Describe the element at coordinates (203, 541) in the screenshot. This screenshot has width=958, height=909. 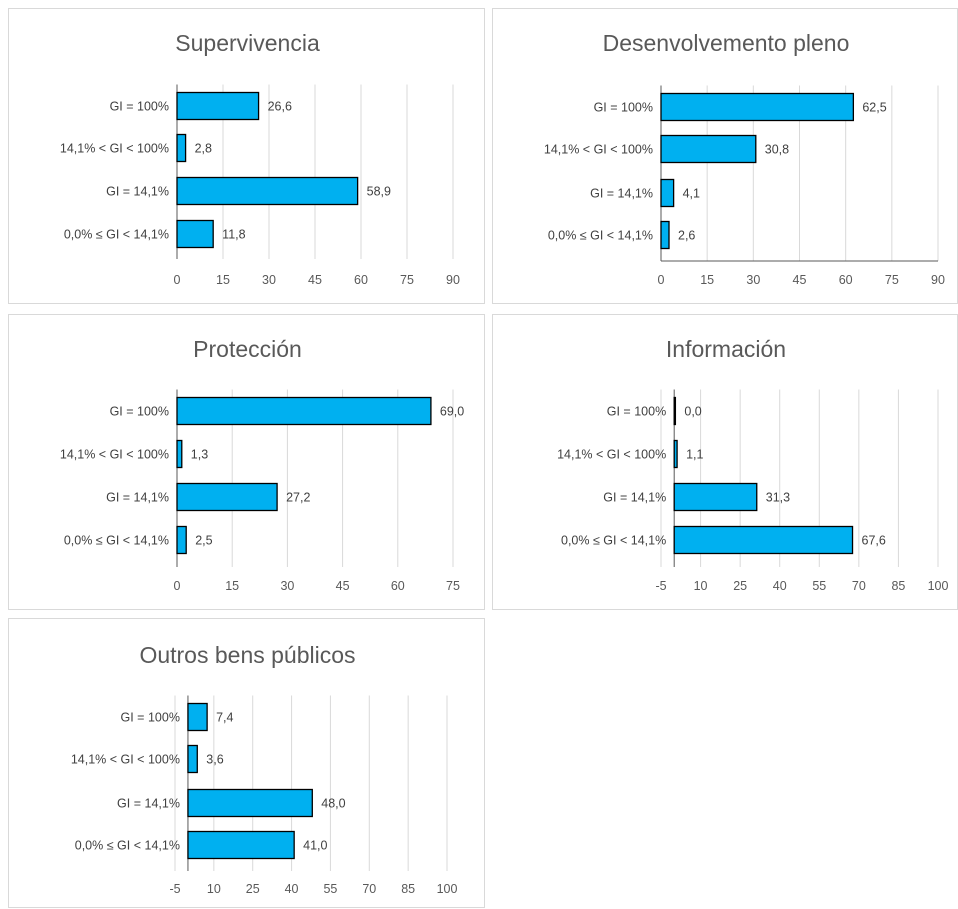
I see `data-label: 2,5` at that location.